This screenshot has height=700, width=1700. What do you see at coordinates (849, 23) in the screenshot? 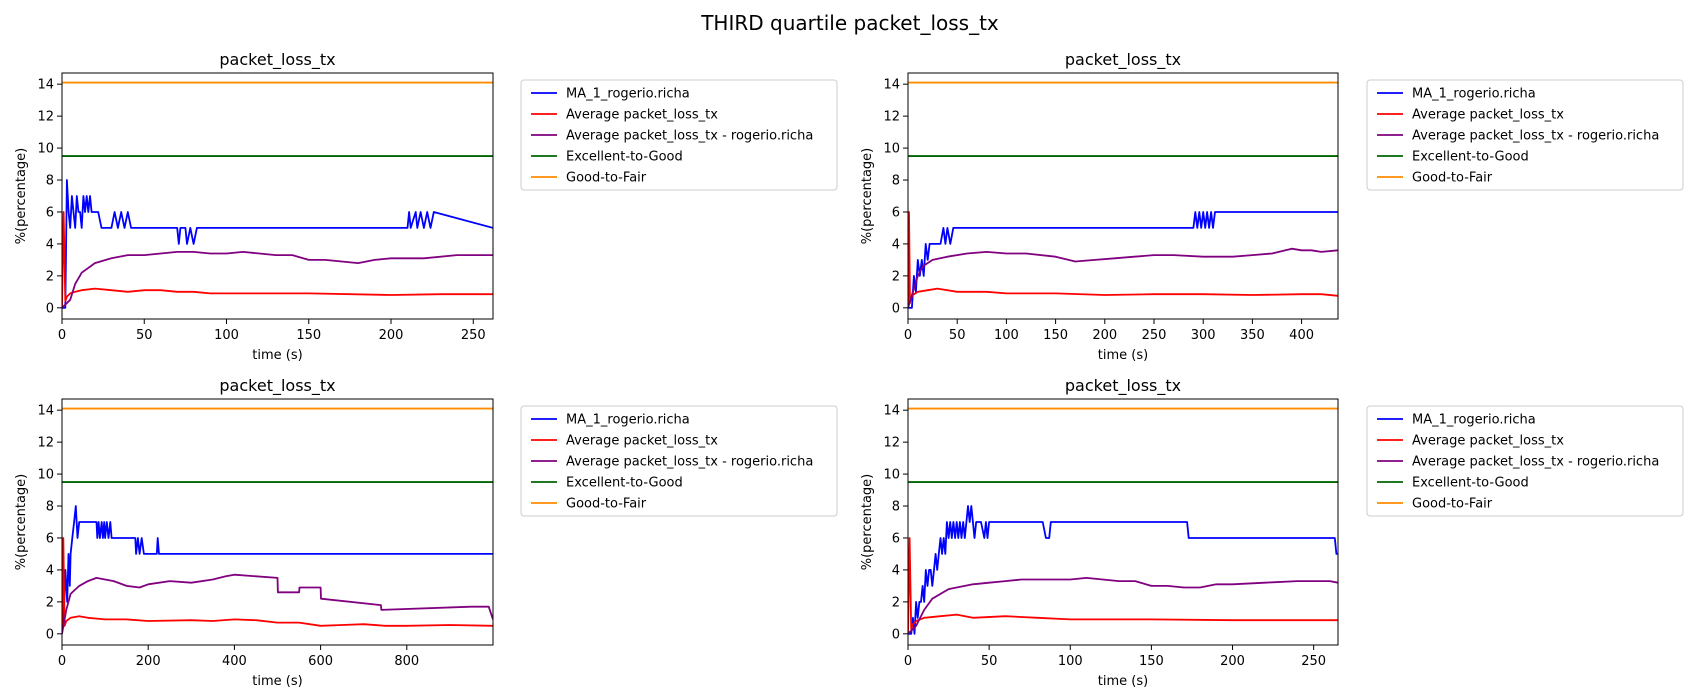
I see `figure-title: THIRD quartile packet_loss_tx` at bounding box center [849, 23].